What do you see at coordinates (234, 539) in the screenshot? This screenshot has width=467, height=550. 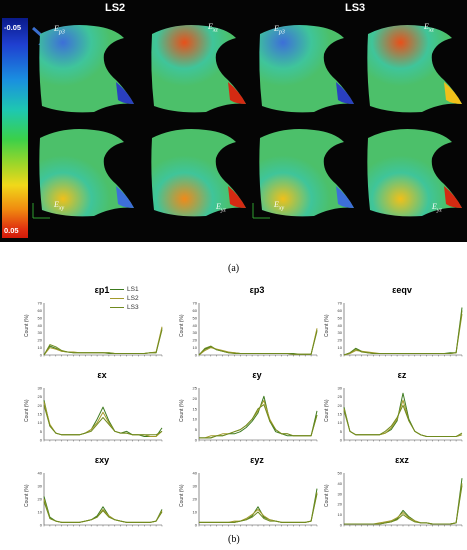 I see `caption-b: (b)` at bounding box center [234, 539].